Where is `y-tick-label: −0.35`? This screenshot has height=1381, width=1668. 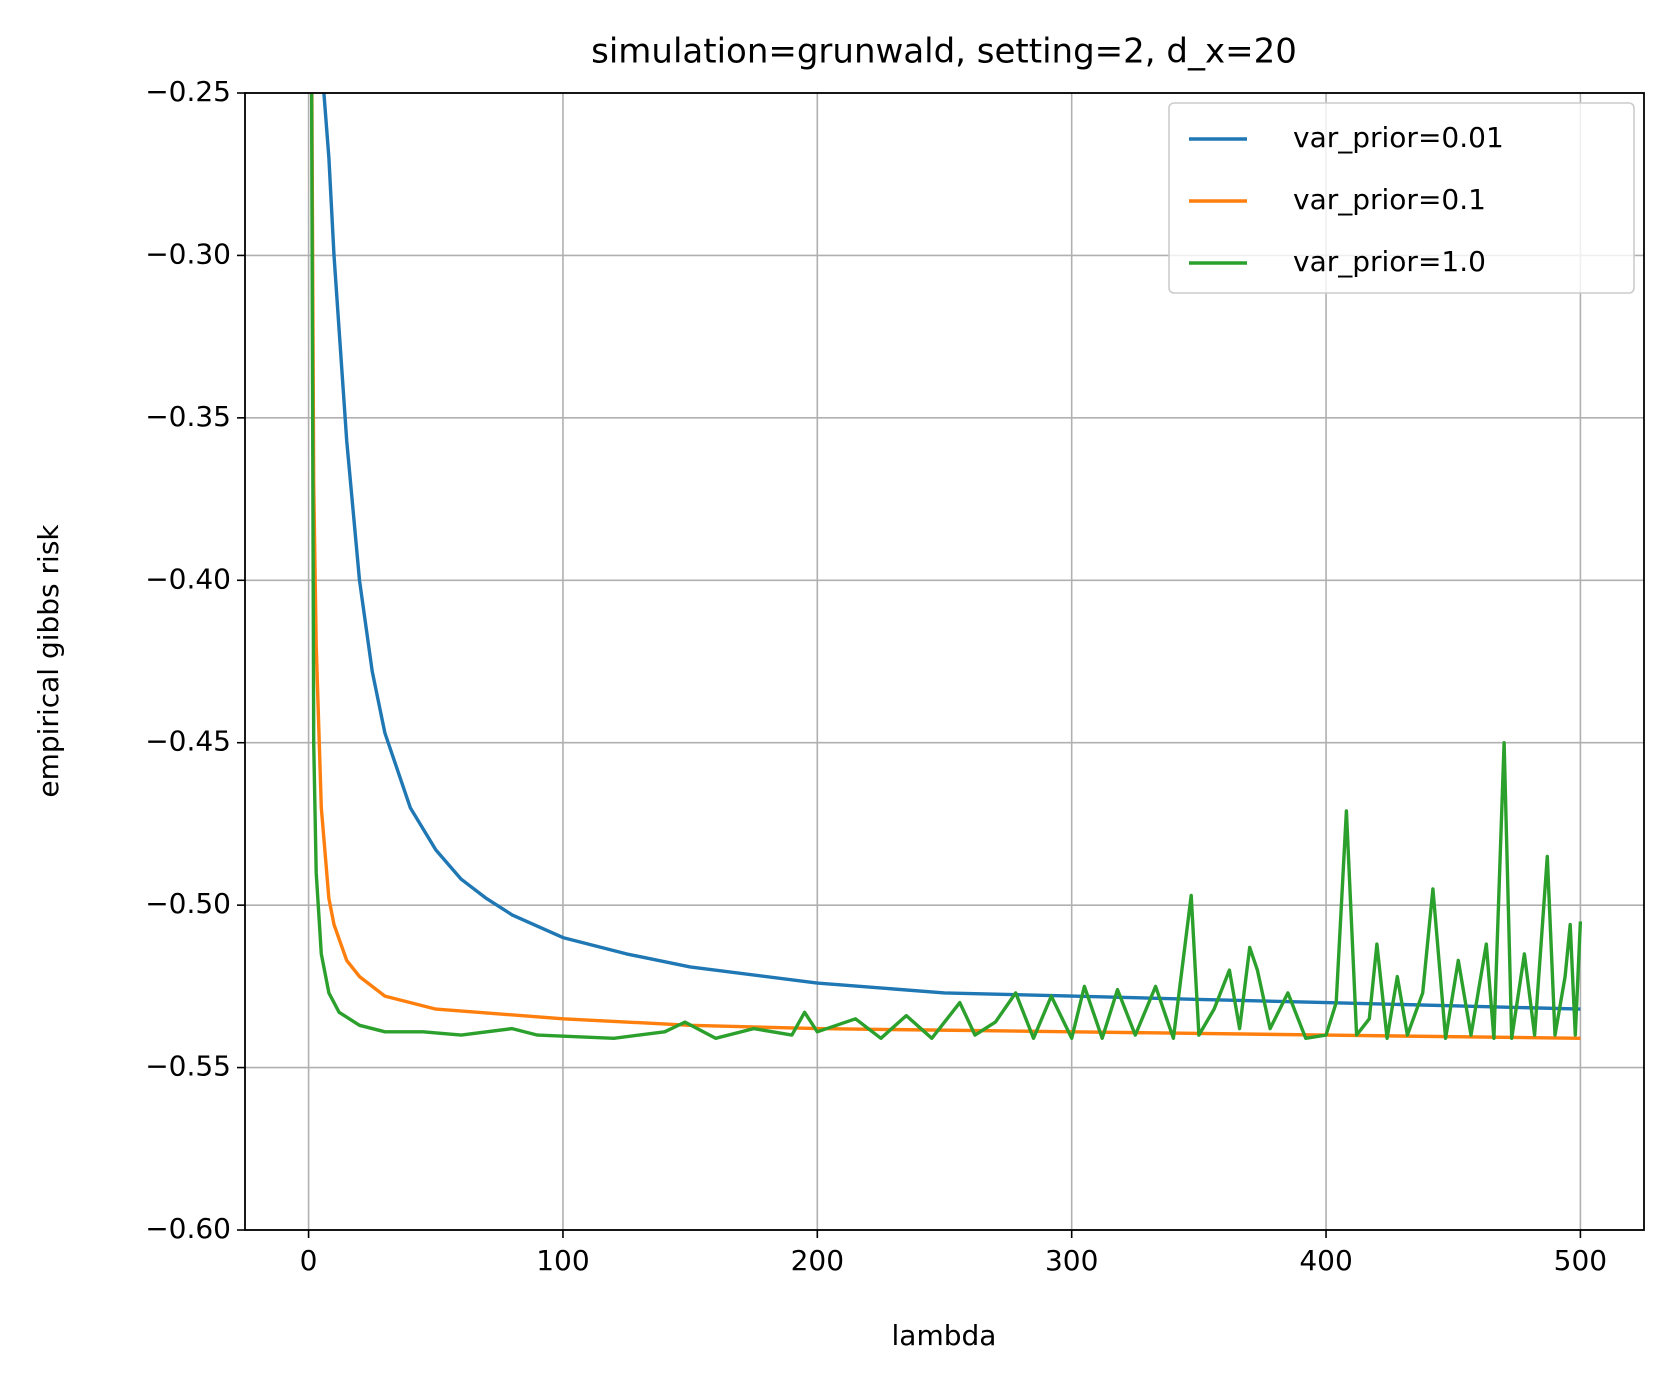 y-tick-label: −0.35 is located at coordinates (188, 416).